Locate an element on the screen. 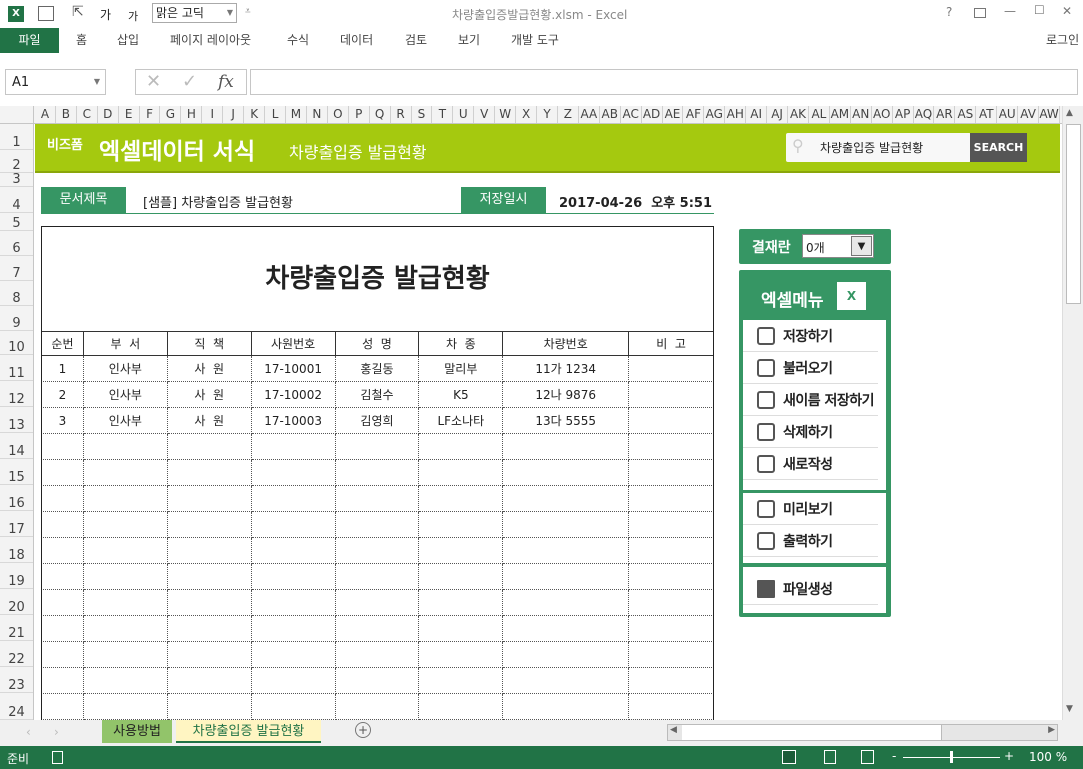 The image size is (1083, 769). column-header: AH is located at coordinates (736, 114).